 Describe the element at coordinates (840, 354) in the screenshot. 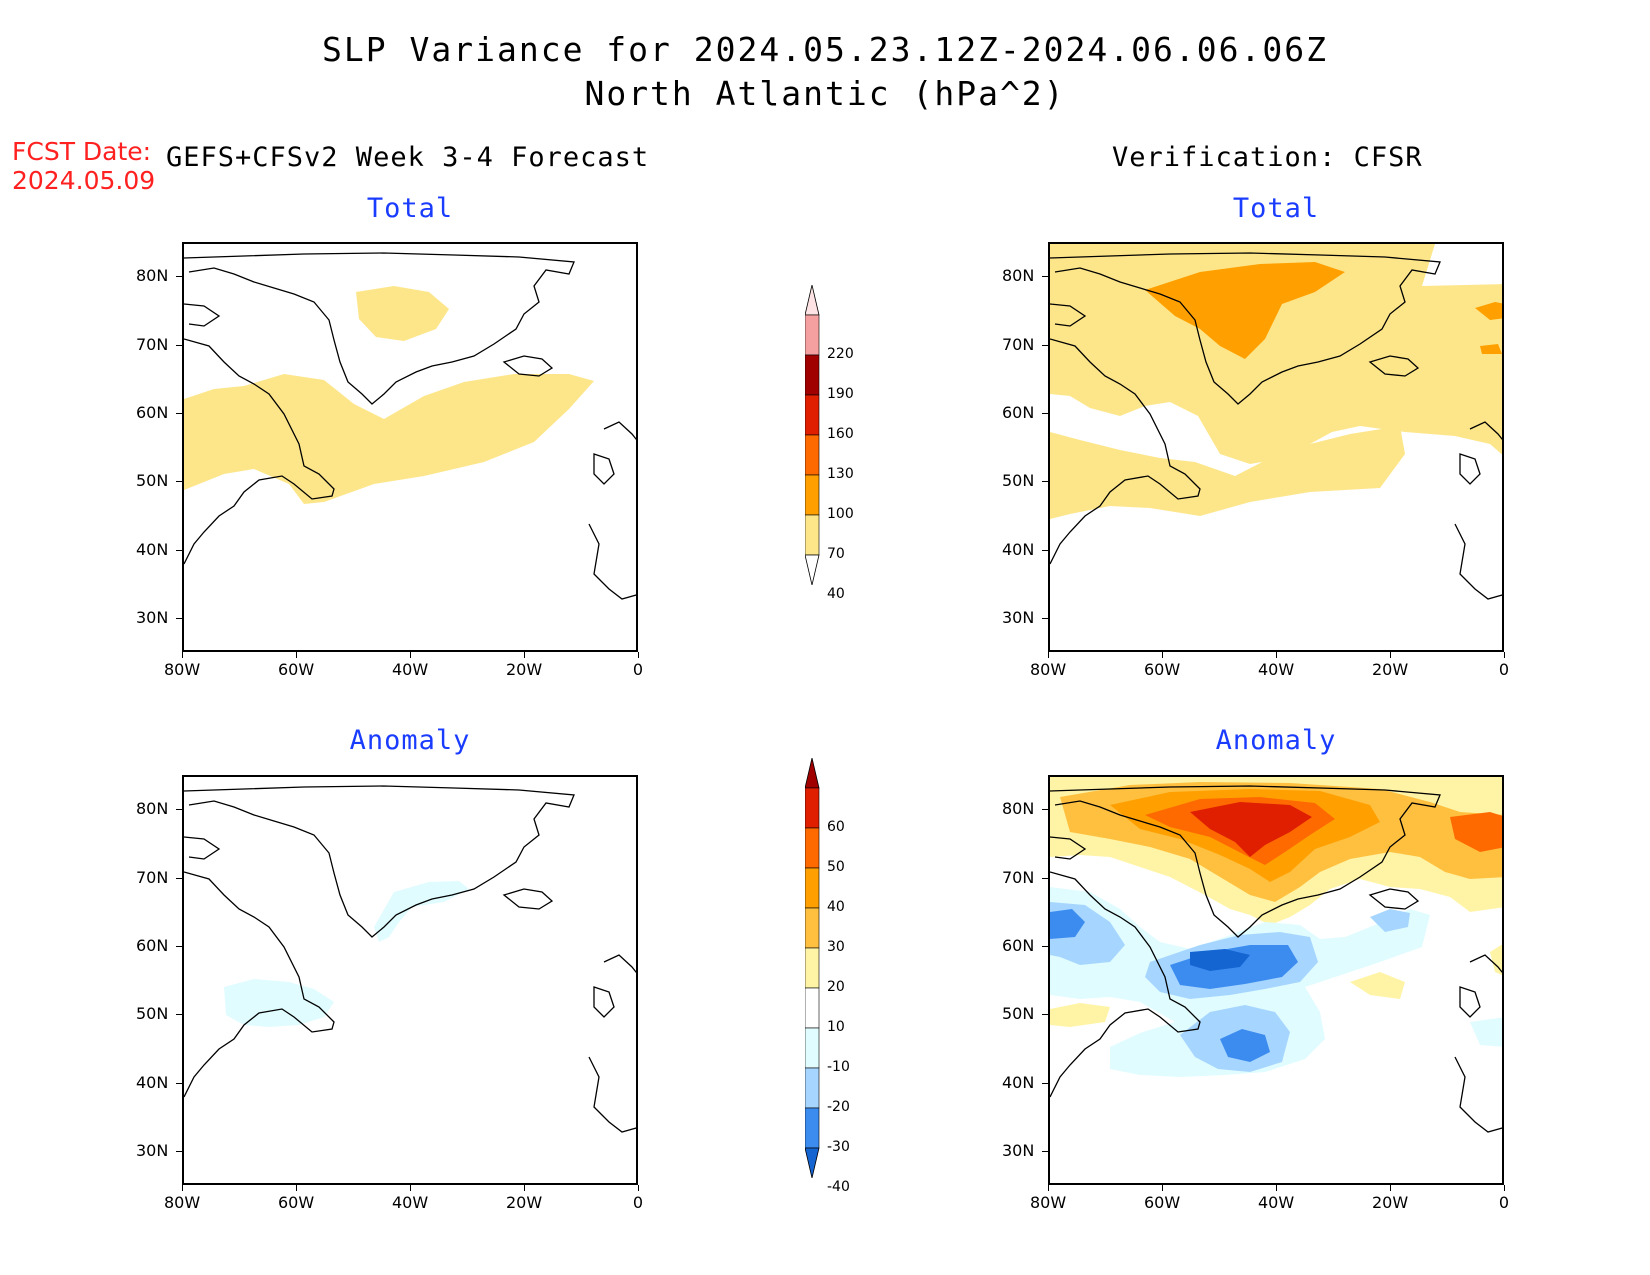

I see `colorbar-level-label: 220` at that location.